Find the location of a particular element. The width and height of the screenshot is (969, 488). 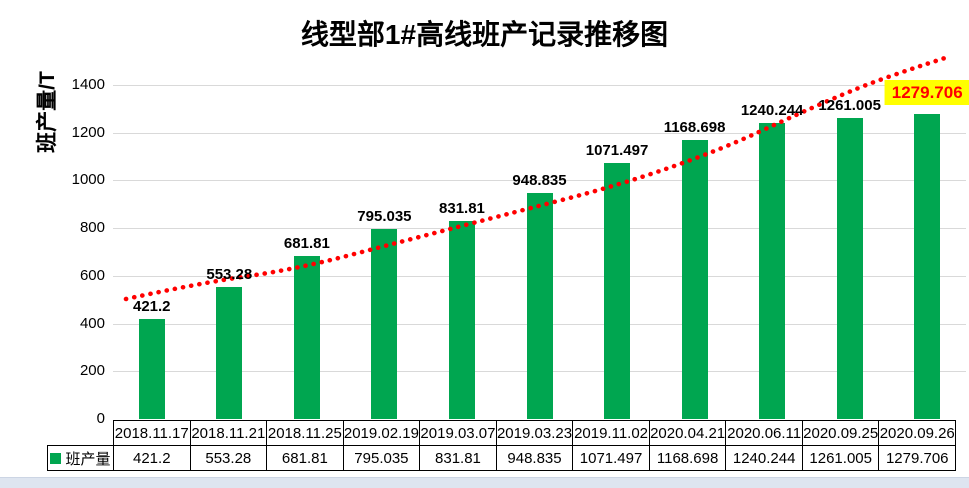

legend-cell: 班产量 is located at coordinates (80, 458).